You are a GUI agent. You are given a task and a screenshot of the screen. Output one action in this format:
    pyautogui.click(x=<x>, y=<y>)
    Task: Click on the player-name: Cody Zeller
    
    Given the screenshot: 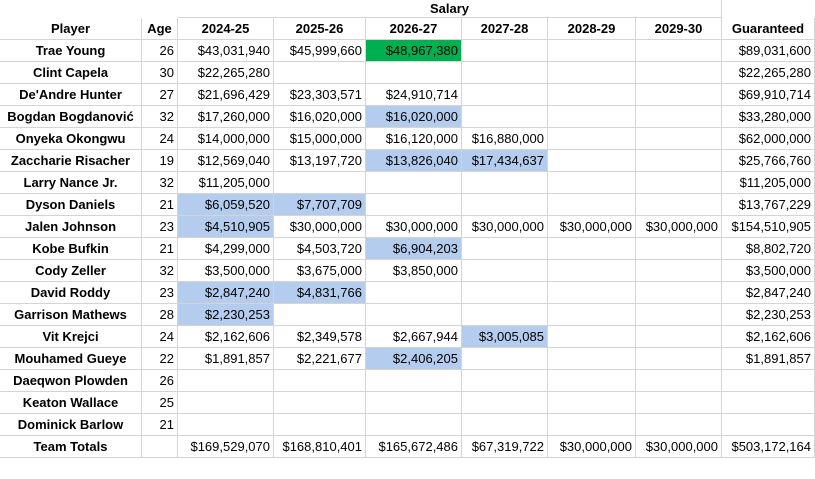 What is the action you would take?
    pyautogui.click(x=71, y=271)
    